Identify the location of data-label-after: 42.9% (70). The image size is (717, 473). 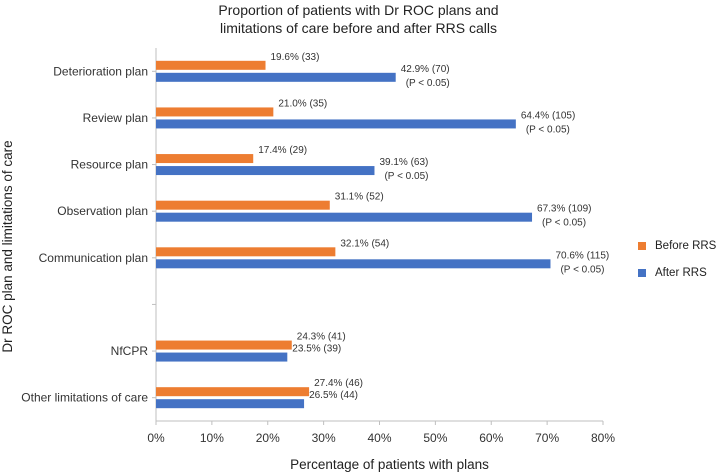
(425, 69).